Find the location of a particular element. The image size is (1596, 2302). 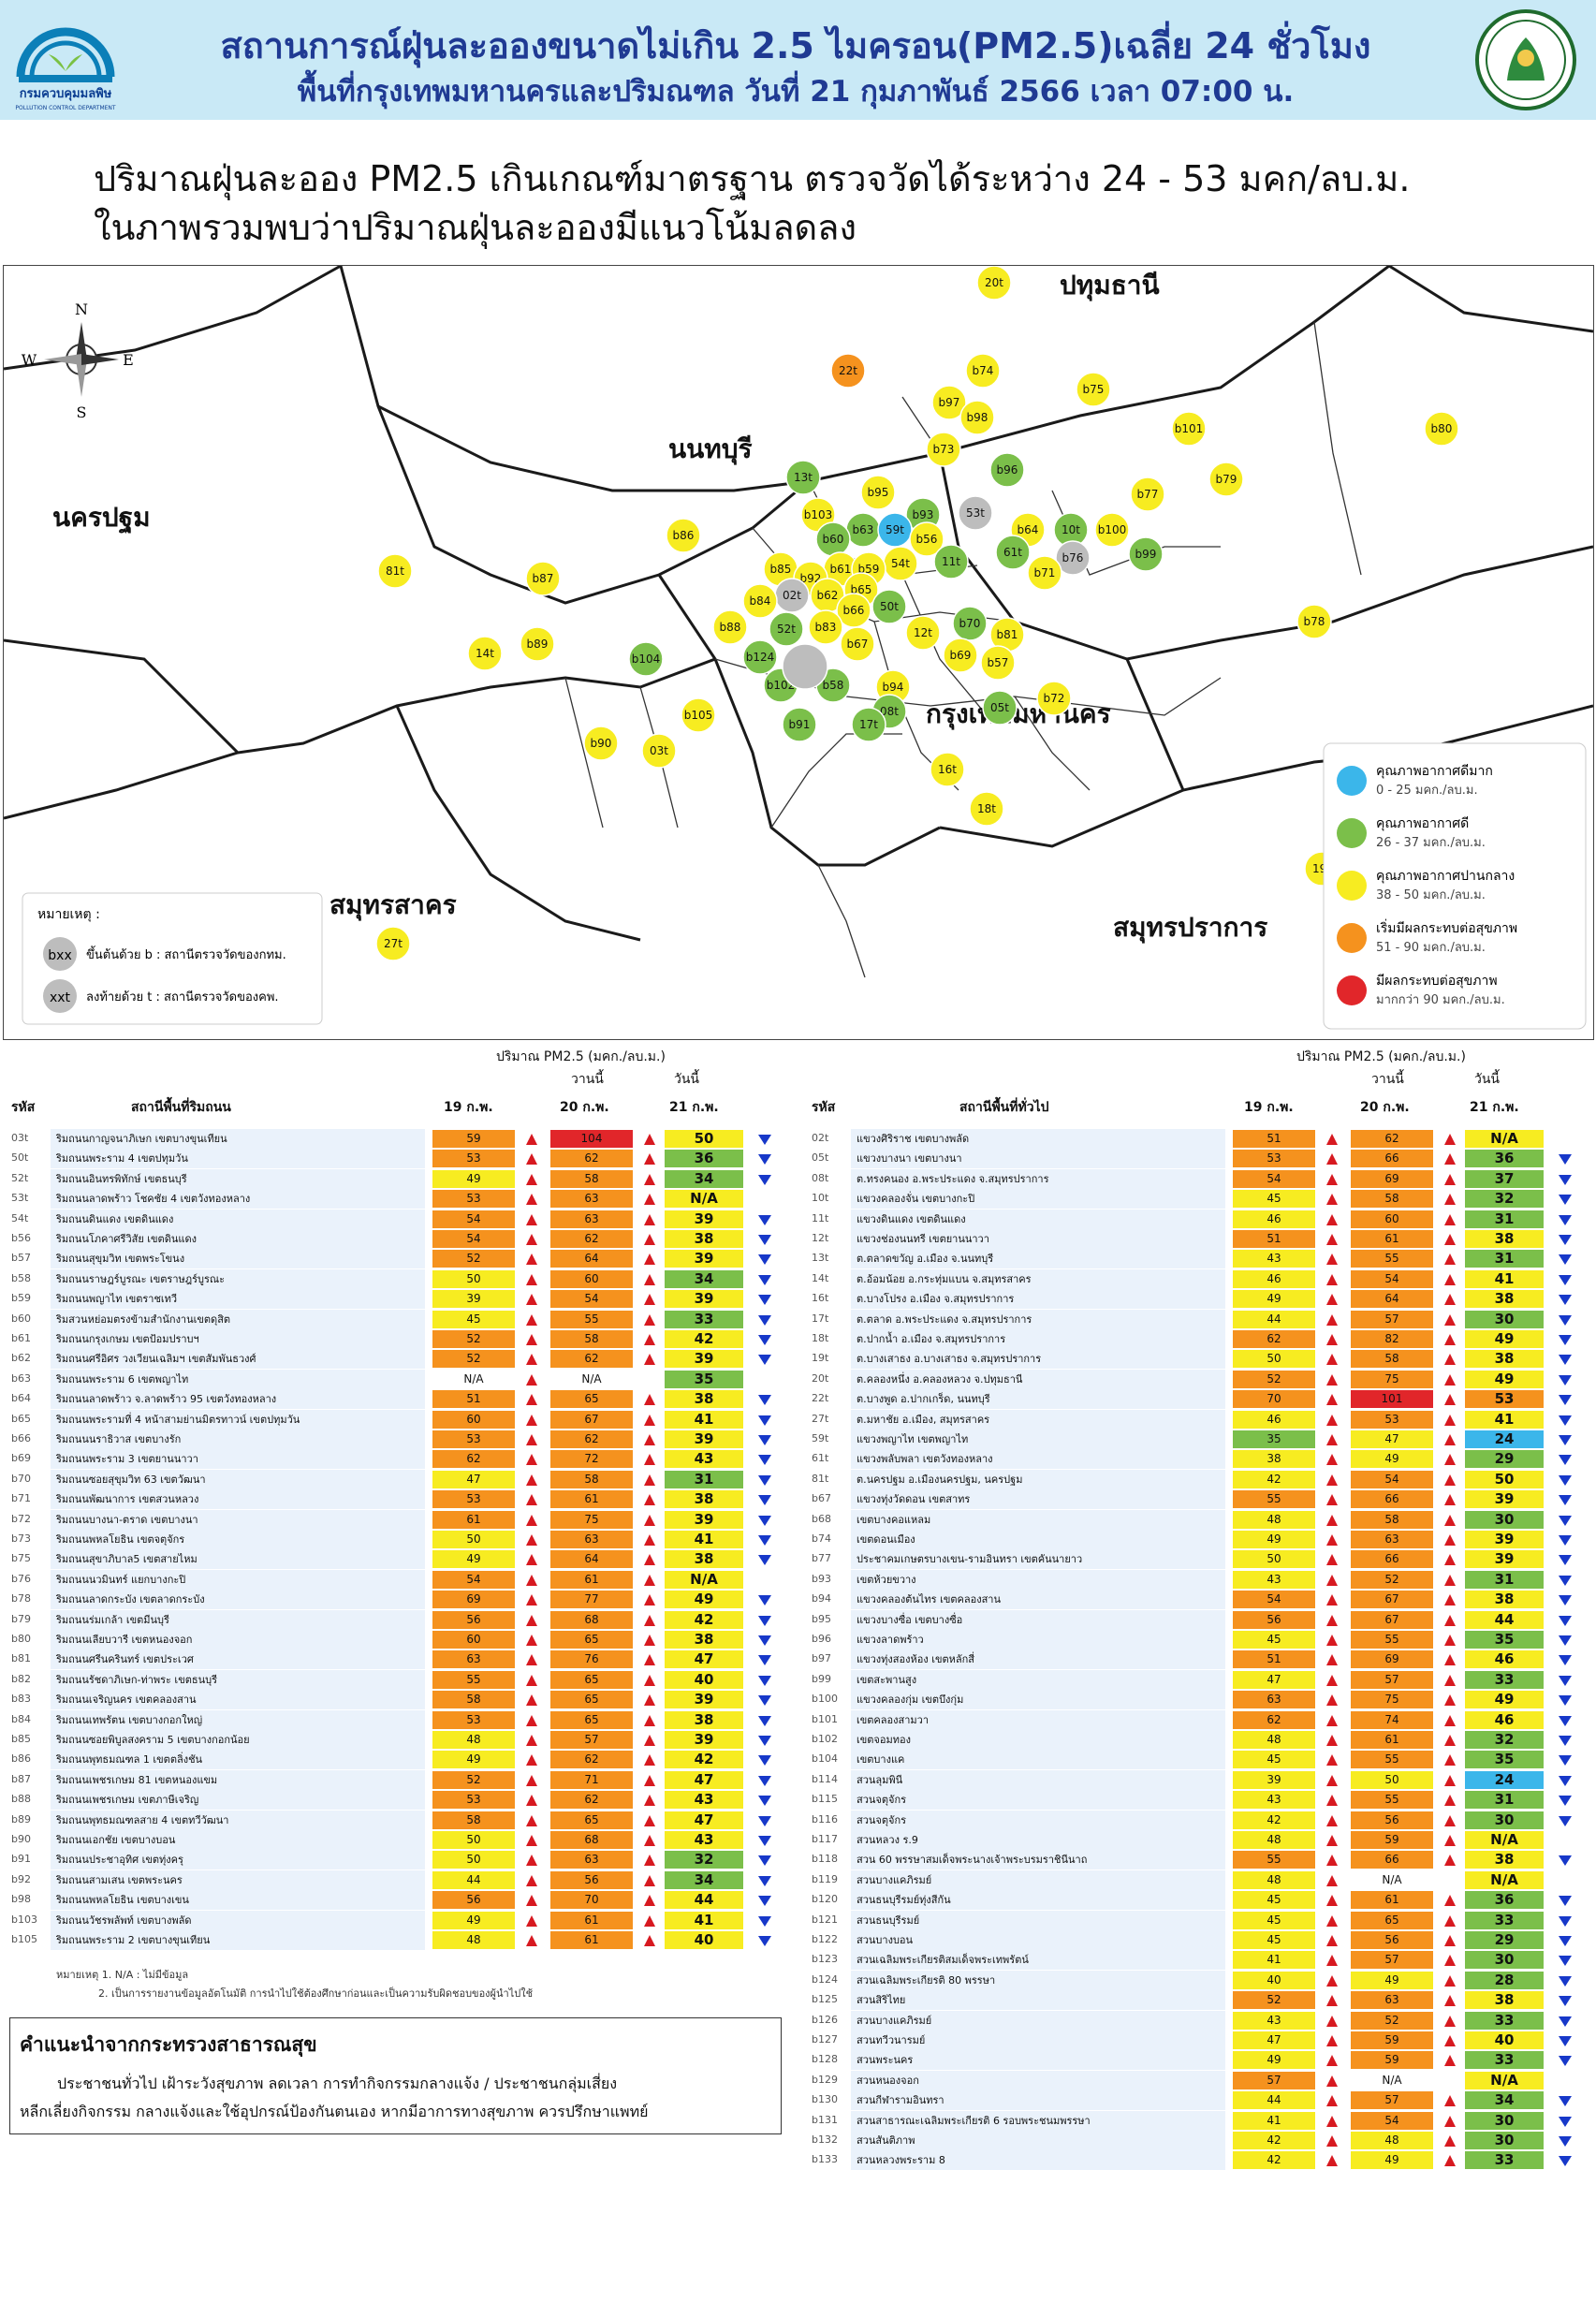

value-21feb: 31 is located at coordinates (704, 1479).